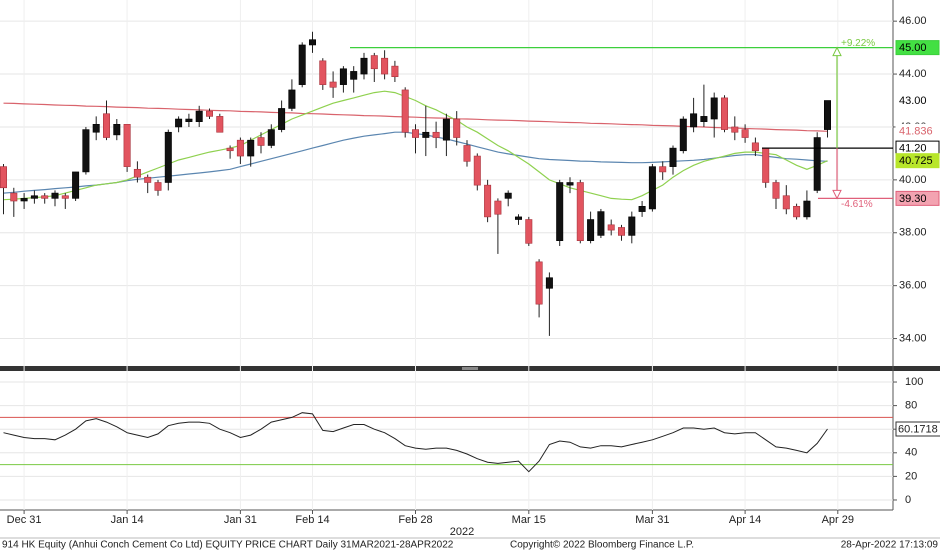  I want to click on y-tick-label: 34.00, so click(913, 338).